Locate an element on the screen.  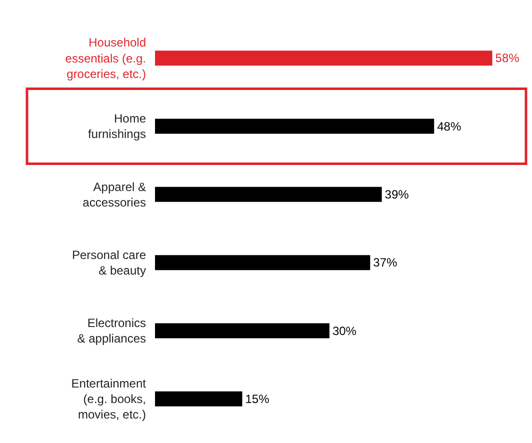
y-tick-label: Personal care & beauty is located at coordinates (109, 263).